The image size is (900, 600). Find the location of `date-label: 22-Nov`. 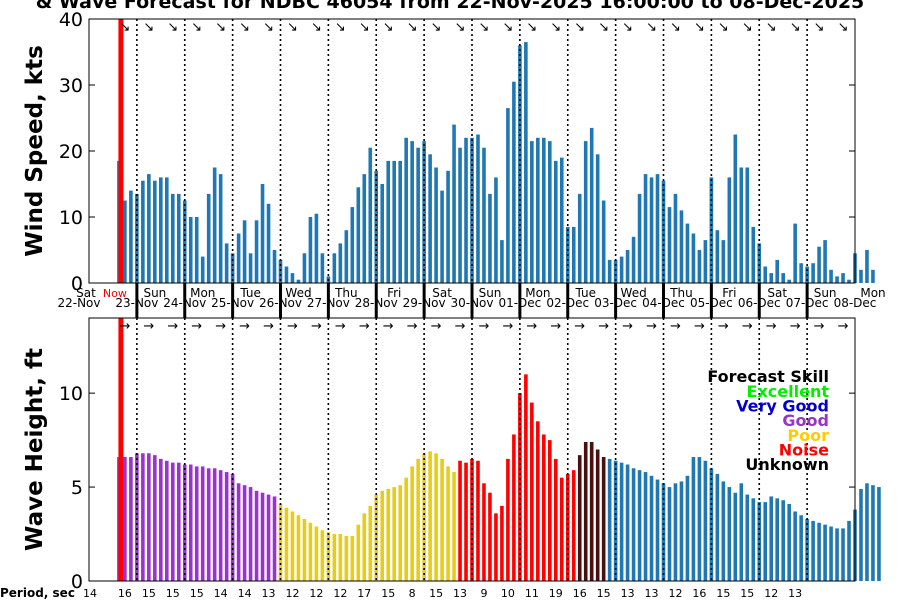

date-label: 22-Nov is located at coordinates (78, 303).